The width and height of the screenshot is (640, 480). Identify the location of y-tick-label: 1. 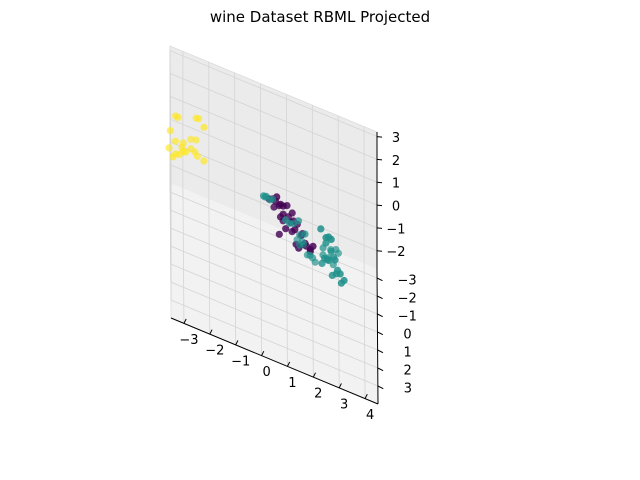
(407, 353).